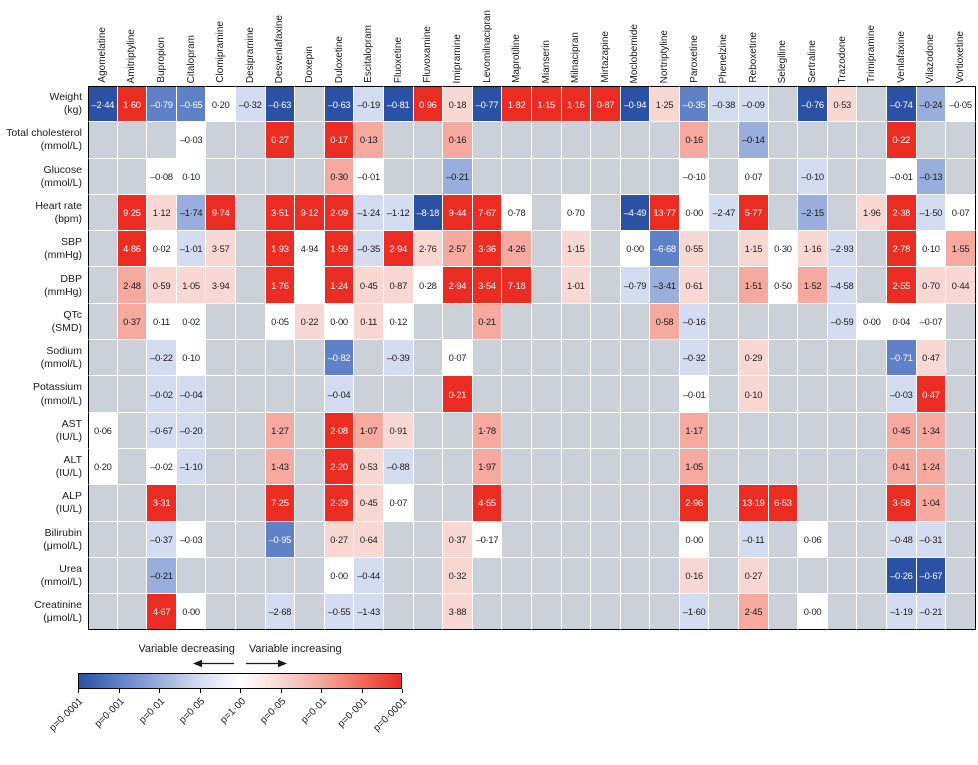 Image resolution: width=978 pixels, height=765 pixels. I want to click on heatmap-cell: 0·87, so click(606, 104).